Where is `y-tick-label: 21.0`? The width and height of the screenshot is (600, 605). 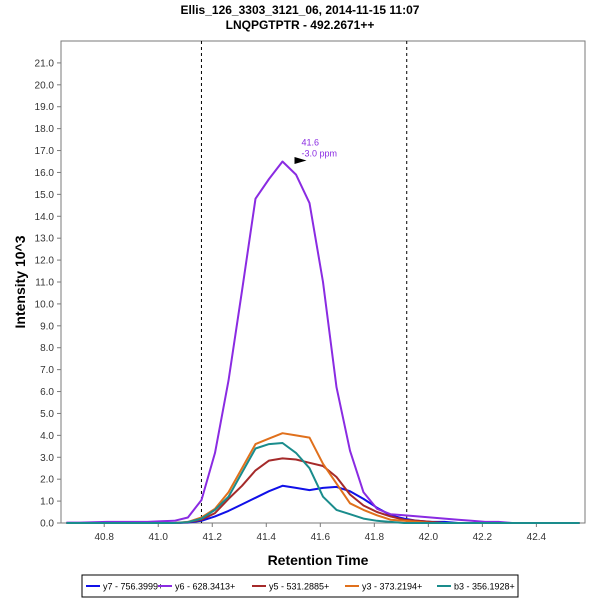 y-tick-label: 21.0 is located at coordinates (45, 63).